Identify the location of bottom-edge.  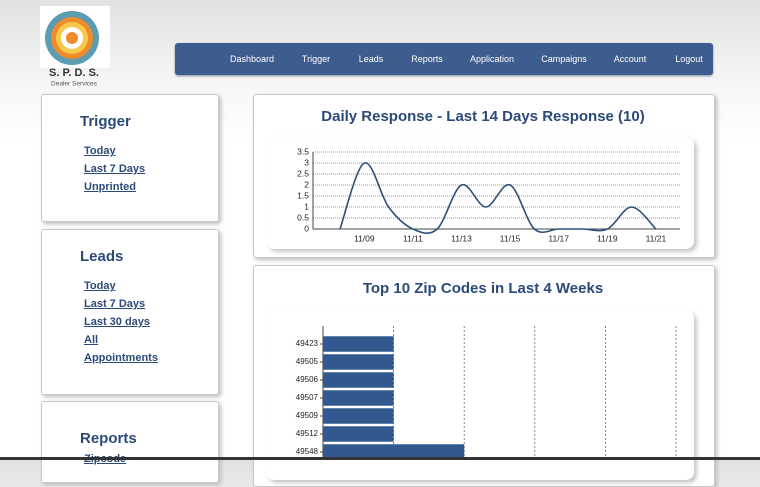
(380, 458).